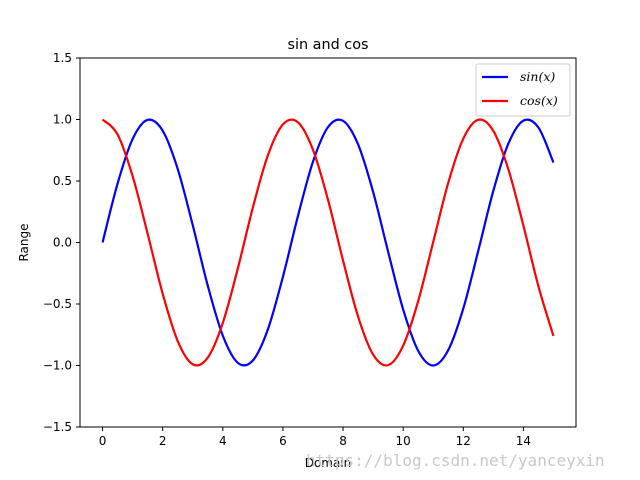 This screenshot has height=480, width=640. Describe the element at coordinates (163, 441) in the screenshot. I see `x-tick-label: 2` at that location.